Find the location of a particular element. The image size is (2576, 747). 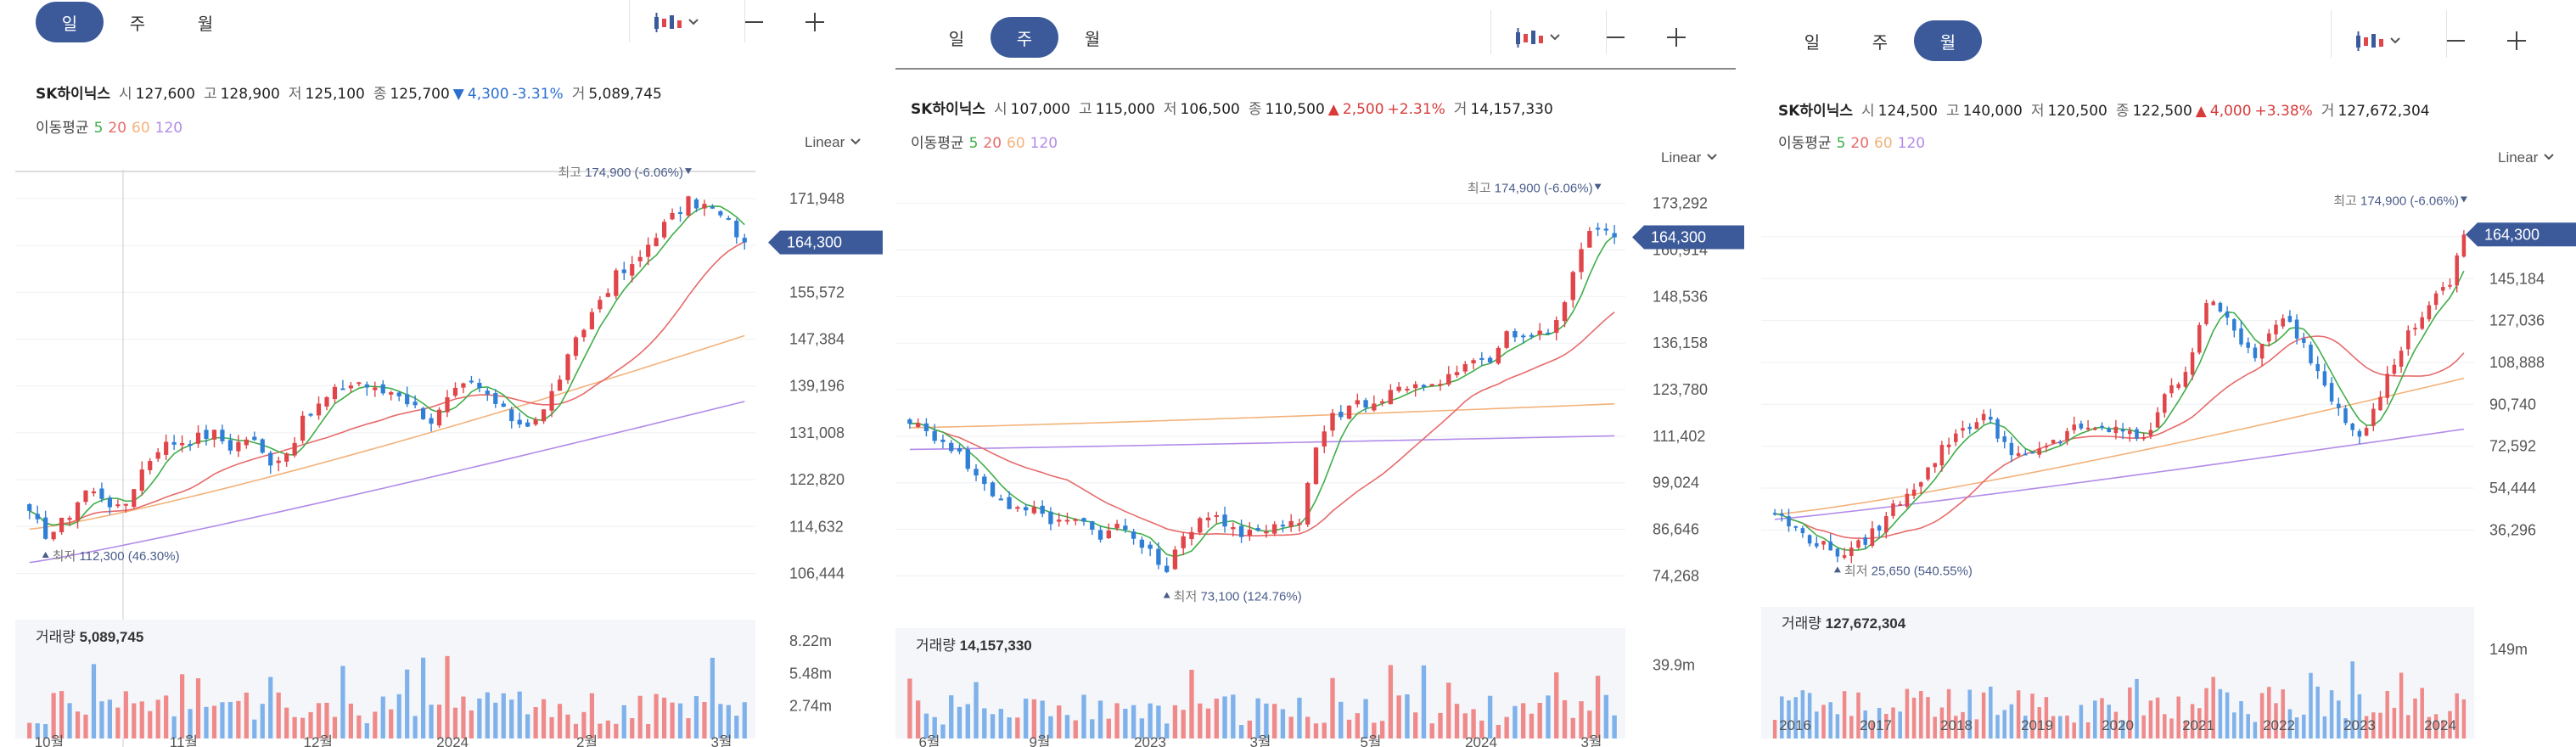

volume-label: 거 is located at coordinates (2328, 111).